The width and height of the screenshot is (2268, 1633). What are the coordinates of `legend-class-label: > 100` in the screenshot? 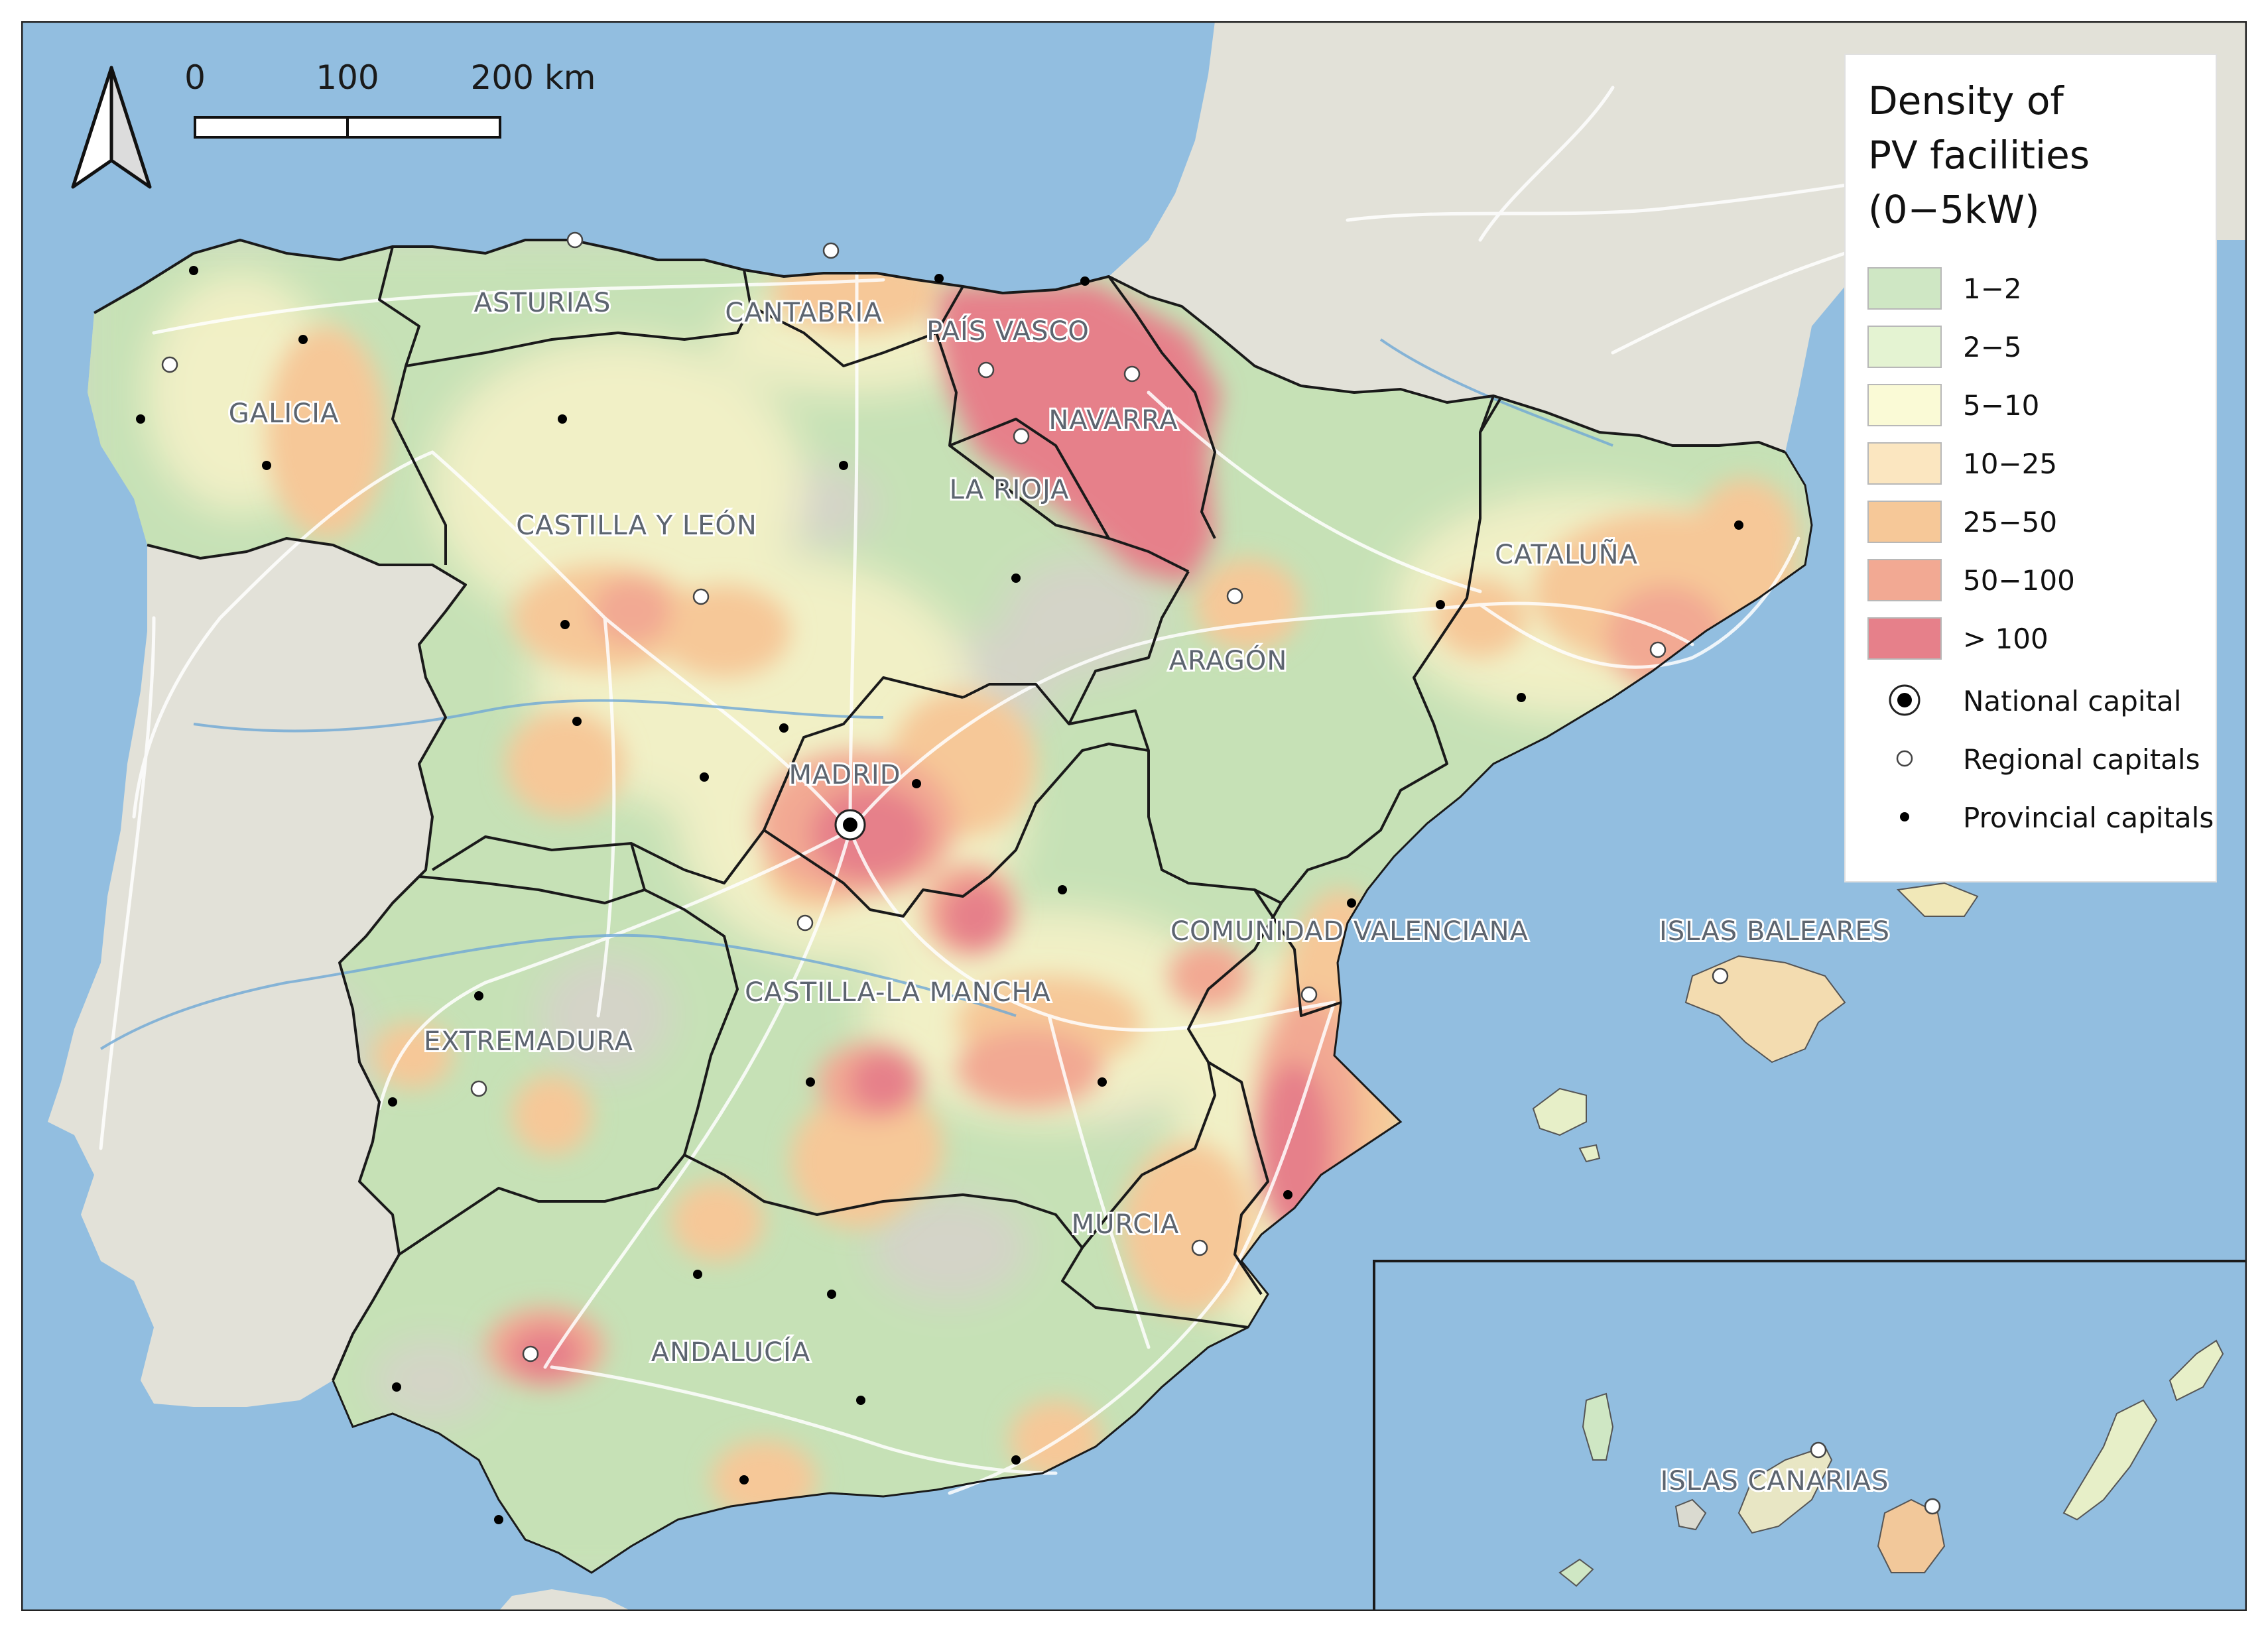 It's located at (2005, 639).